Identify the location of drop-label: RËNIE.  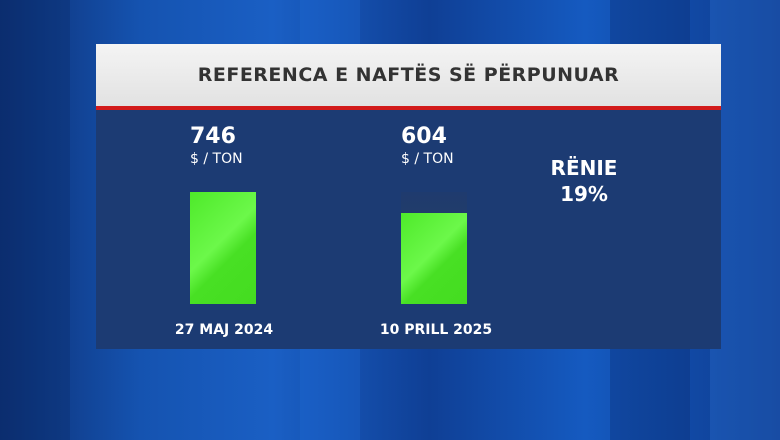
(584, 168).